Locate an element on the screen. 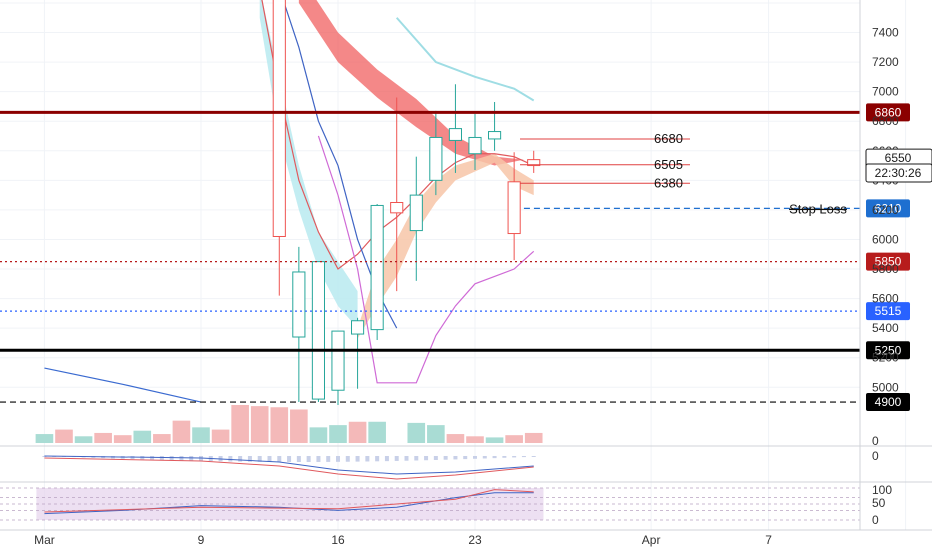 This screenshot has height=550, width=932. level-badge-label: 5515 is located at coordinates (888, 311).